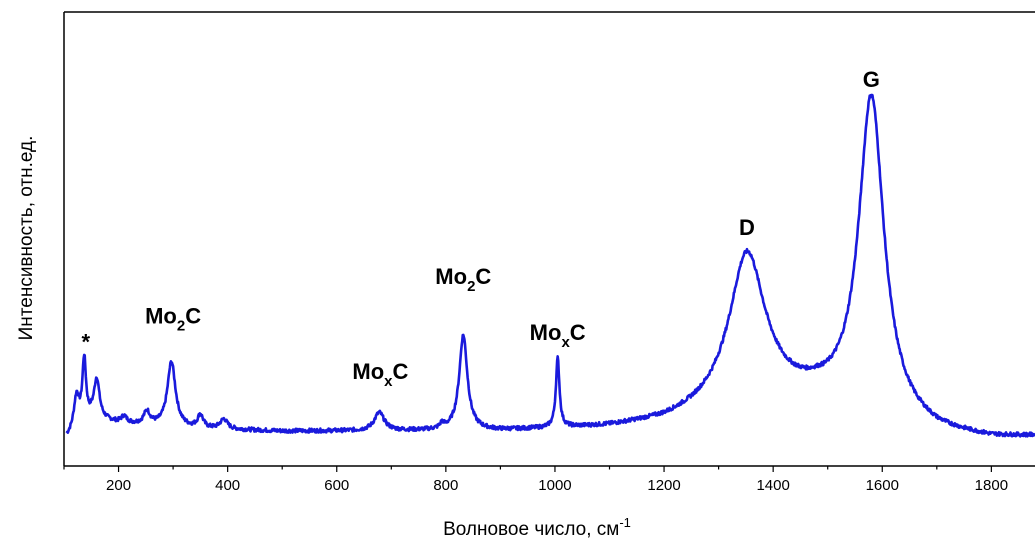 This screenshot has width=1035, height=547. What do you see at coordinates (535, 480) in the screenshot?
I see `x-axis-ticks: 200 400 600 800 1000 1200 1400 1600 1800` at bounding box center [535, 480].